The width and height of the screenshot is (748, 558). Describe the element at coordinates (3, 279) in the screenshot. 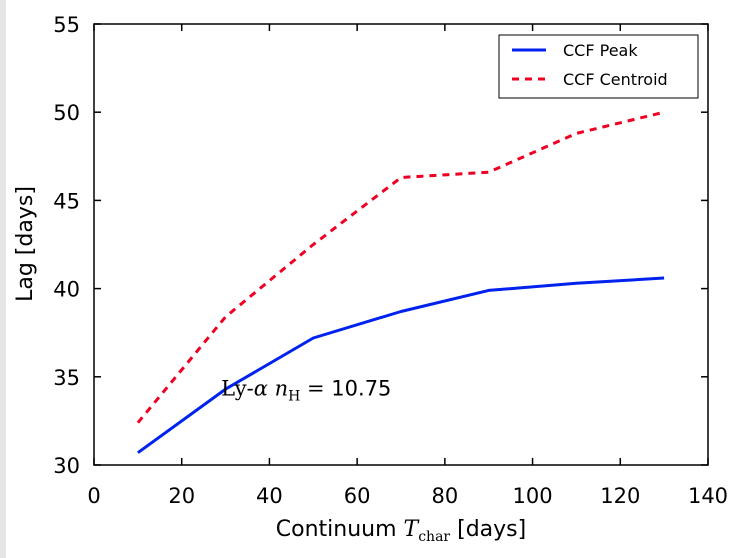

I see `left-edge-strip` at that location.